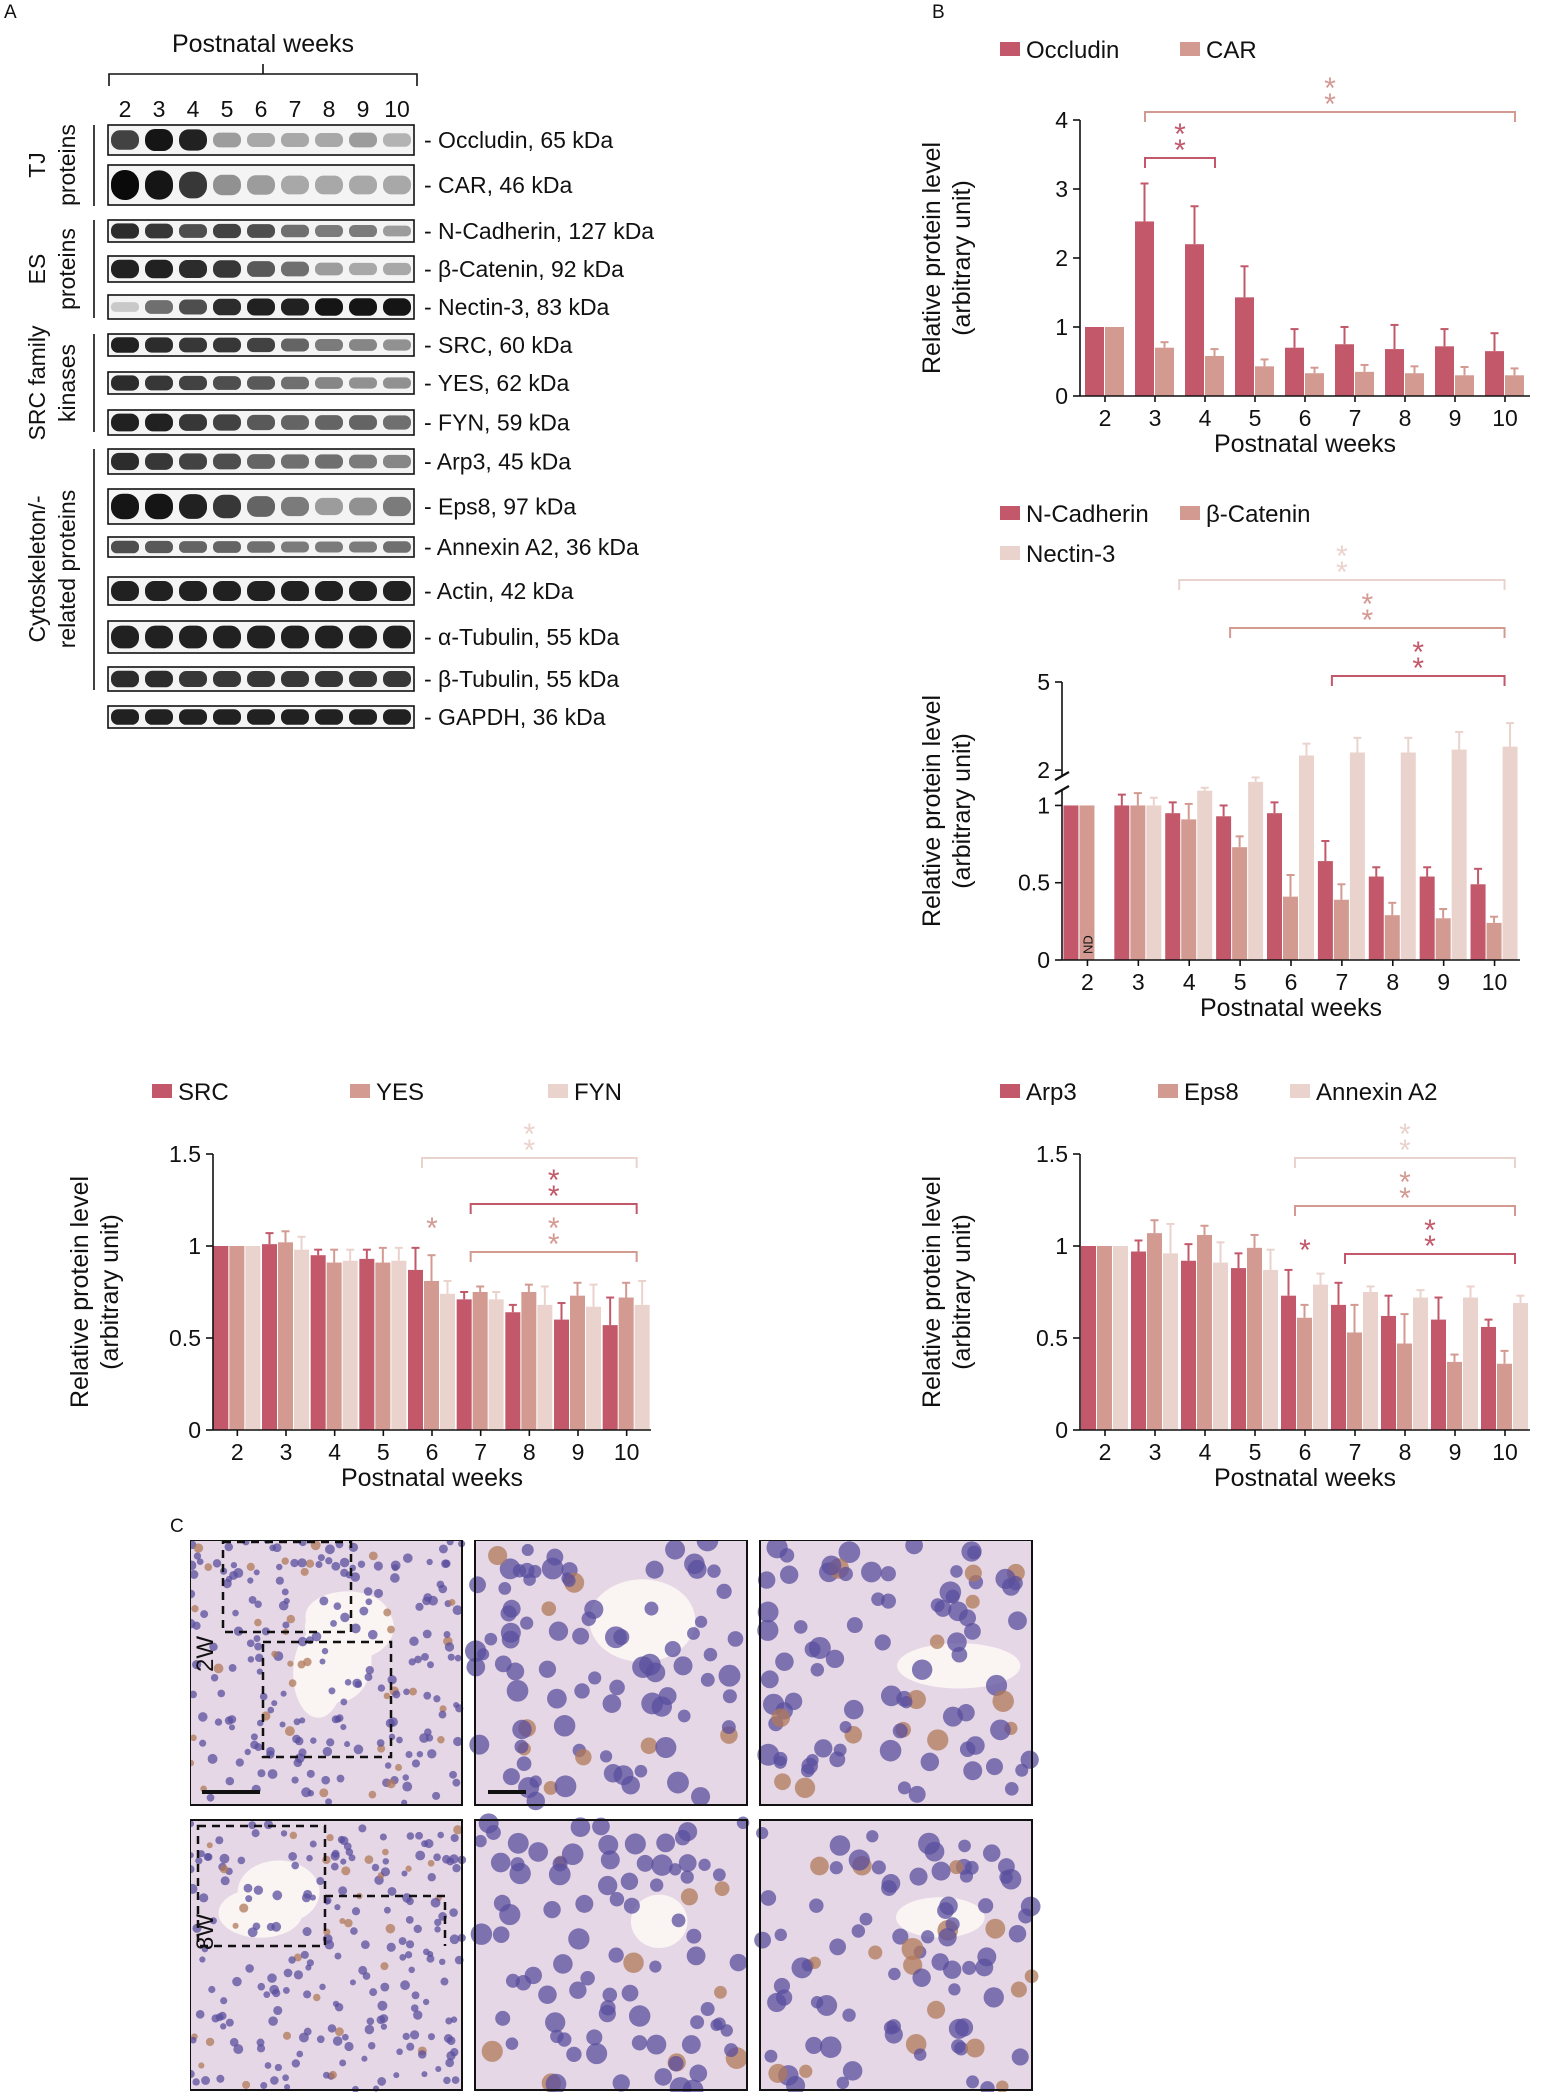 Image resolution: width=1568 pixels, height=2092 pixels. I want to click on wb-lane-label: 7, so click(295, 109).